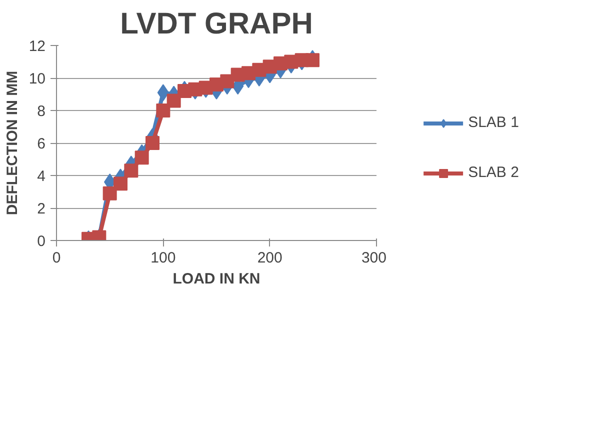  I want to click on y-tick-label: 6, so click(41, 144).